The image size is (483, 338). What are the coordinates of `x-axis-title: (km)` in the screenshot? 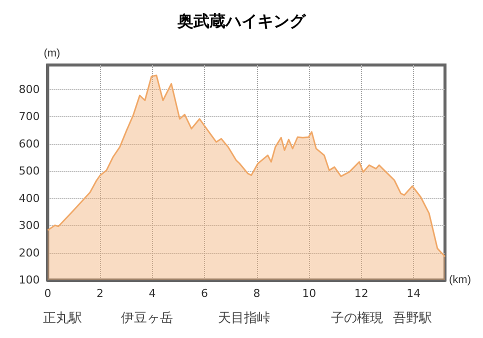 It's located at (460, 280).